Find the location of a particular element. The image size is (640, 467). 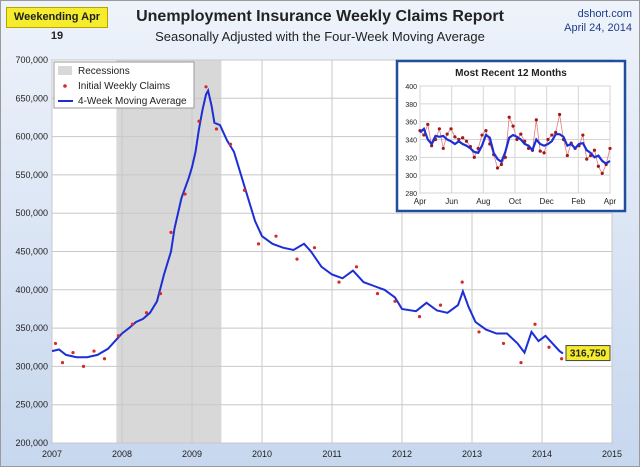

legend-swatch-claims is located at coordinates (65, 86).